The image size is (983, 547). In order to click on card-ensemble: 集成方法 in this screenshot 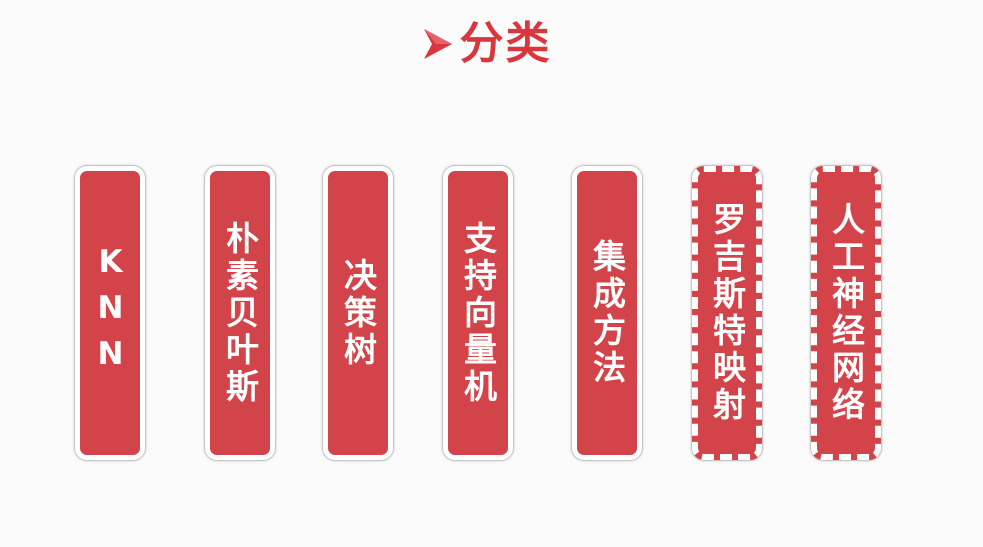, I will do `click(607, 313)`.